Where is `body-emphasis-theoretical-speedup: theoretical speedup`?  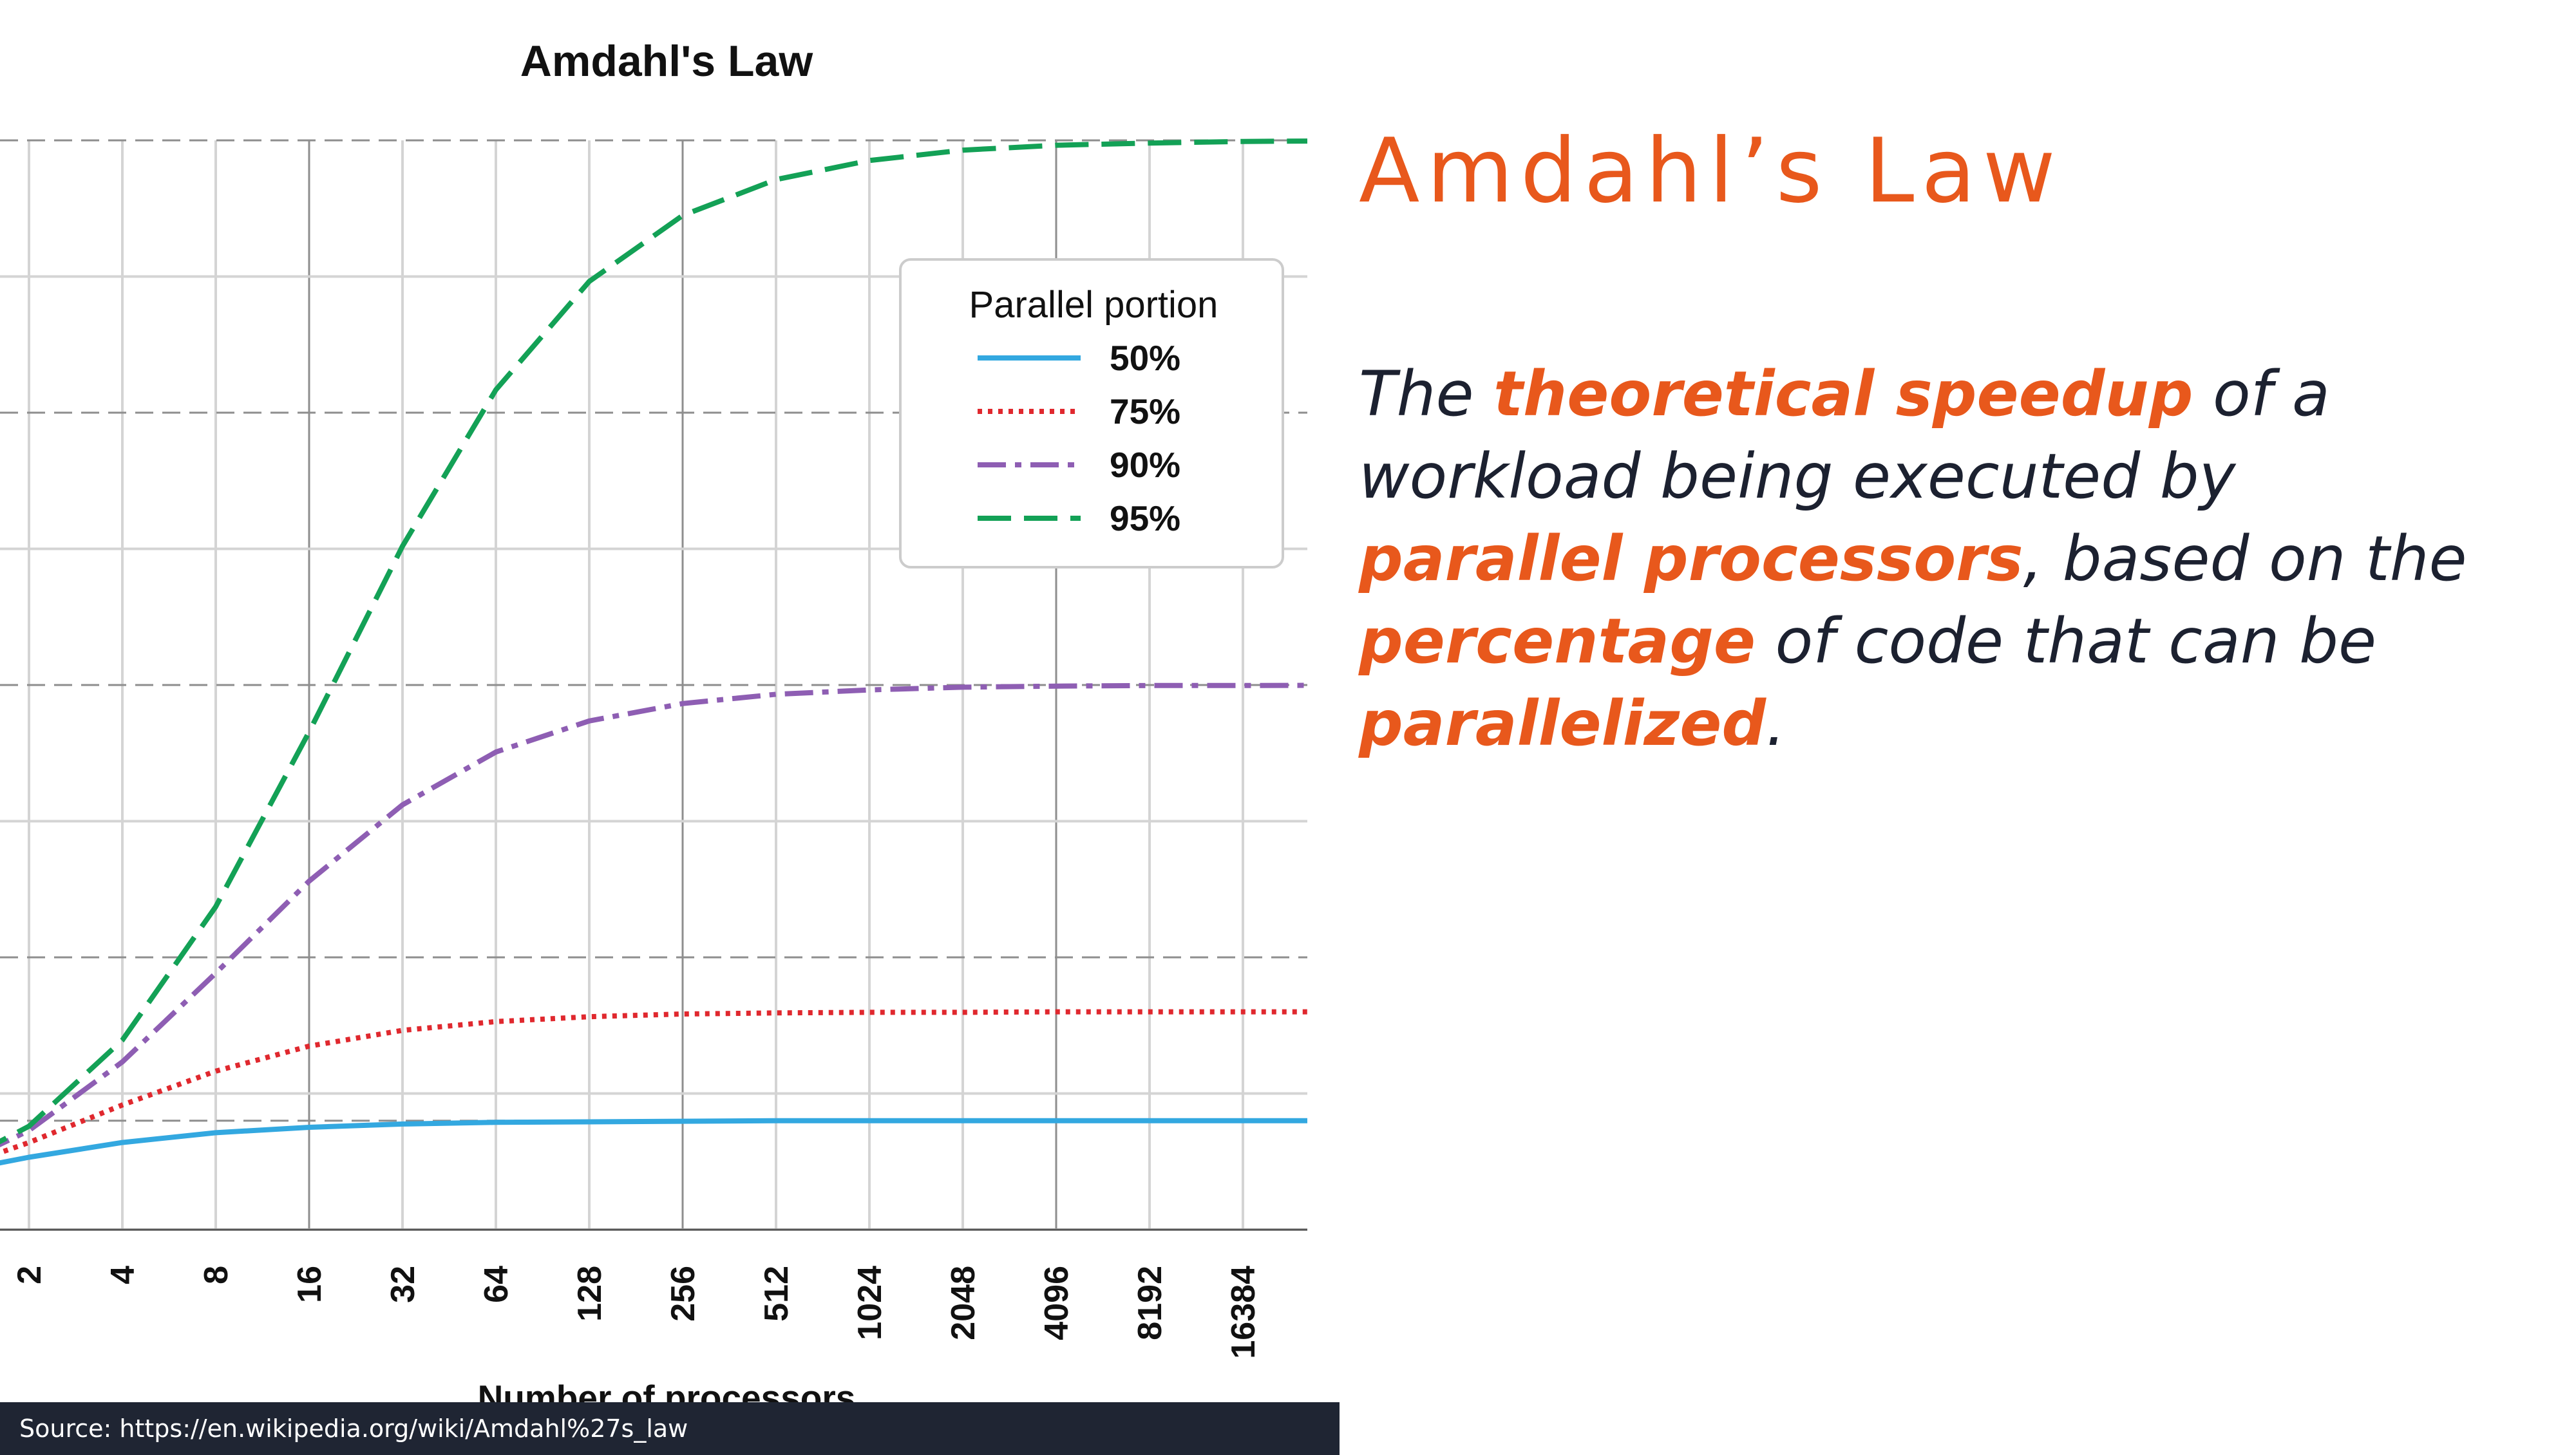 body-emphasis-theoretical-speedup: theoretical speedup is located at coordinates (1843, 394).